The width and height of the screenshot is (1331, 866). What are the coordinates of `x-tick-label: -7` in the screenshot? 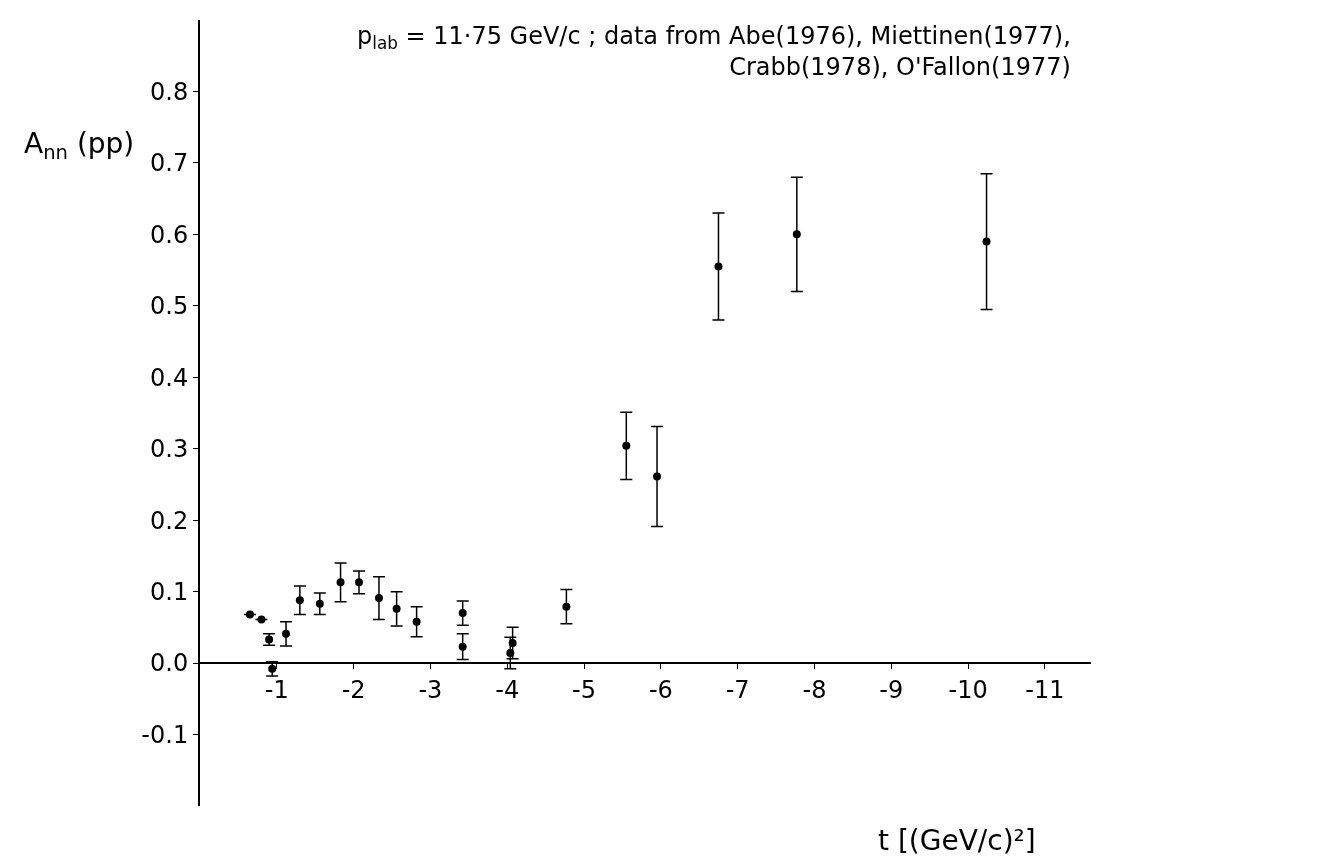 It's located at (737, 689).